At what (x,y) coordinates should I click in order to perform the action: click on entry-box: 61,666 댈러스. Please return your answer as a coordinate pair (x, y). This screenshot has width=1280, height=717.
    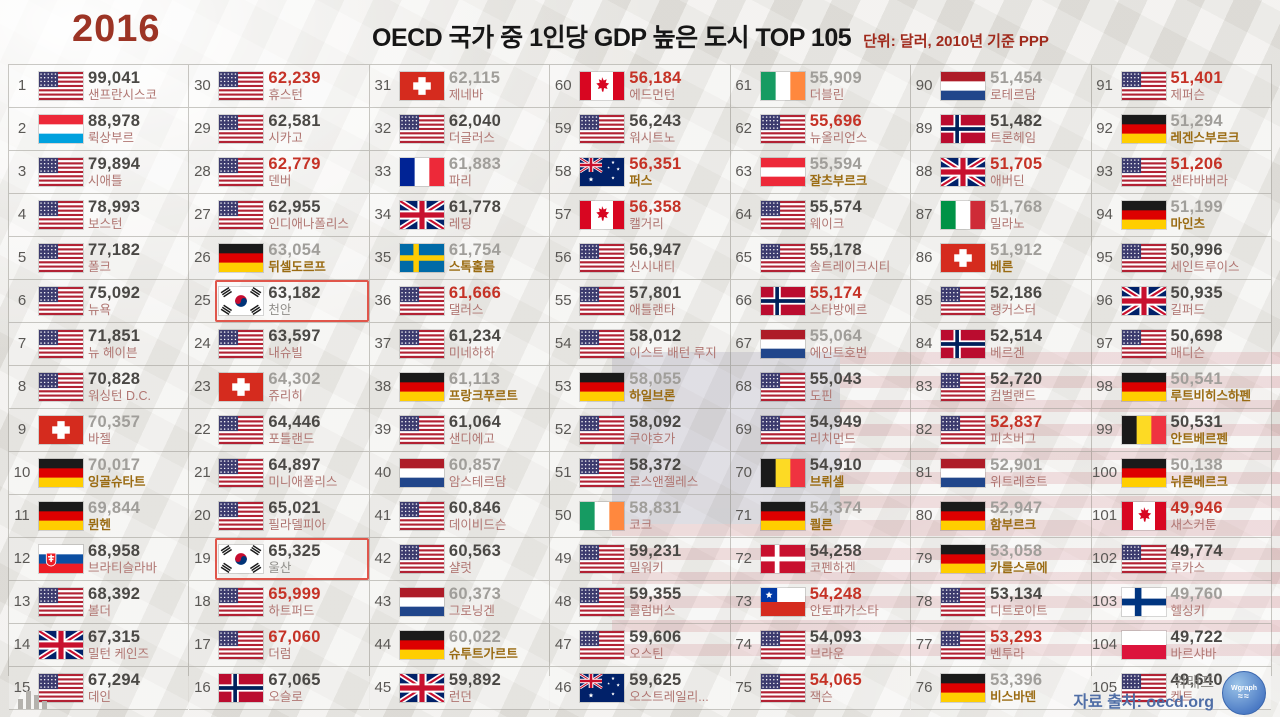
    Looking at the image, I should click on (472, 301).